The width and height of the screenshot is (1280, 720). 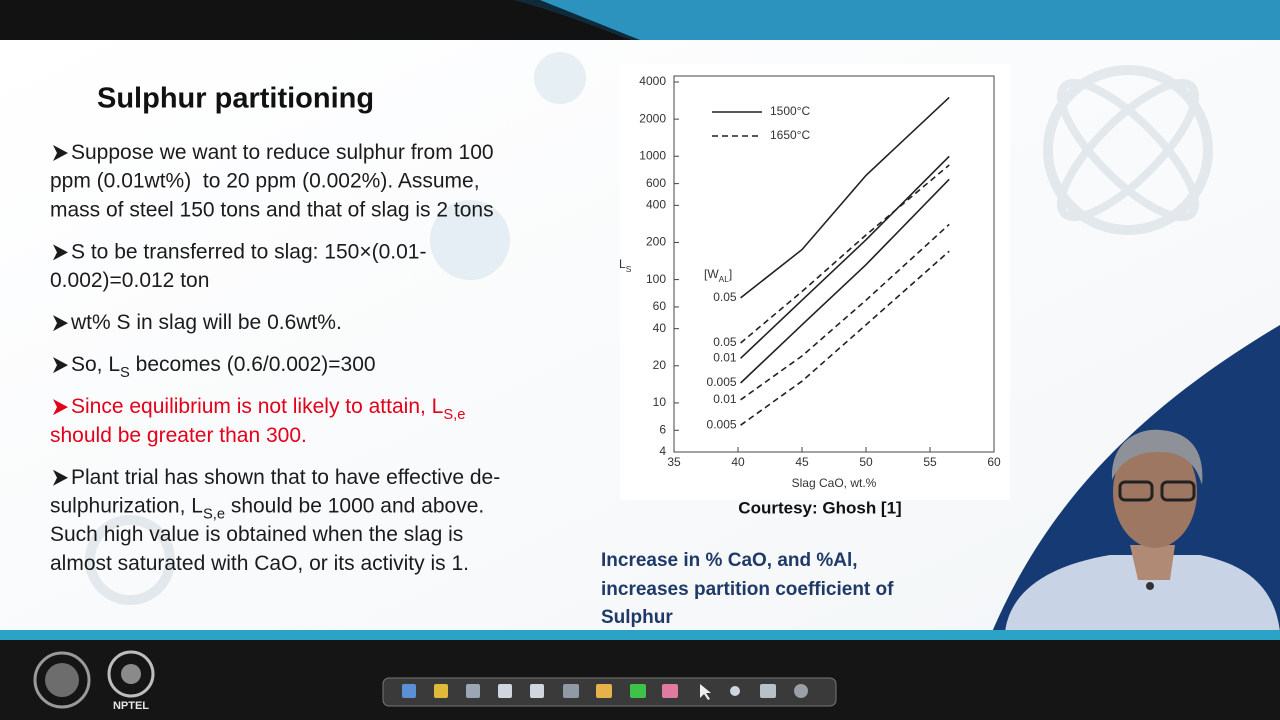 I want to click on text-segment: So, L, so click(x=95, y=364).